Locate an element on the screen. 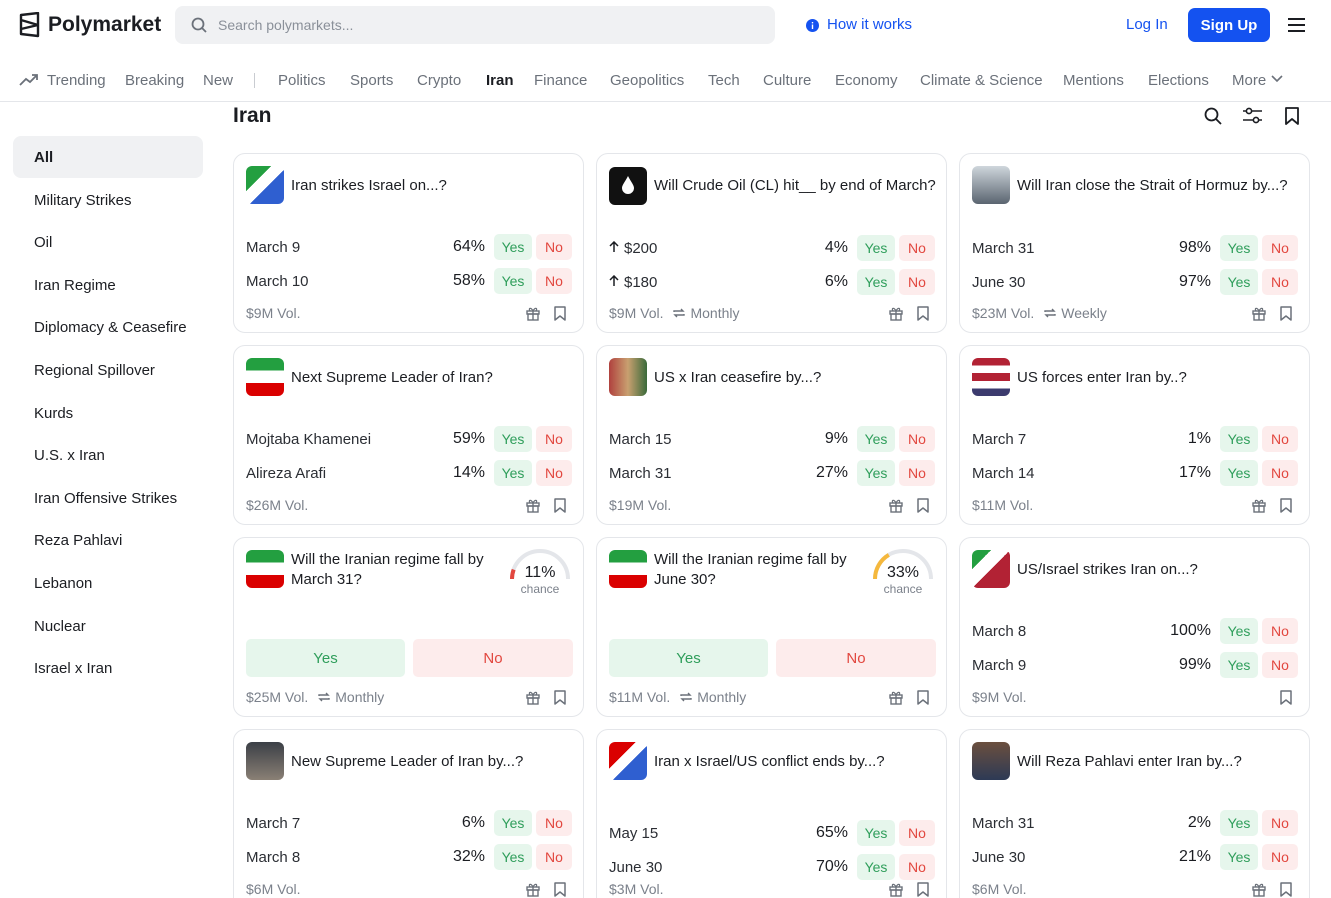  nav-item: Climate & Science is located at coordinates (981, 80).